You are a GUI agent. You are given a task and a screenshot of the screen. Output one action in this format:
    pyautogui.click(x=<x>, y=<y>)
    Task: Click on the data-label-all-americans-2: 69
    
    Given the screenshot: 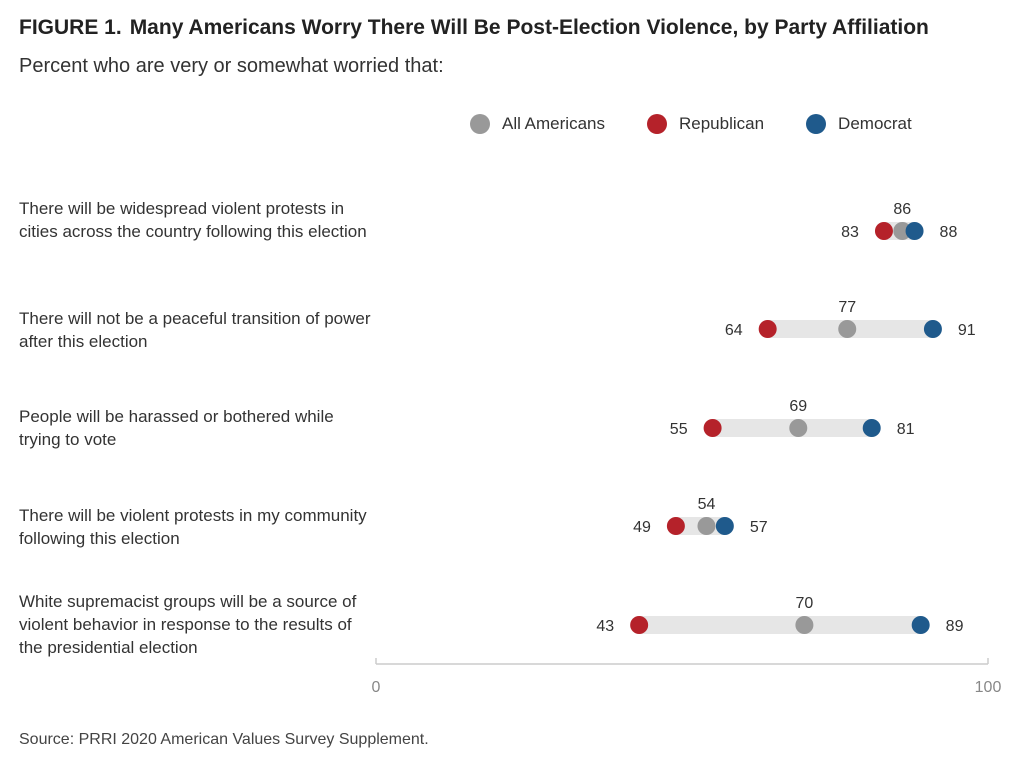 What is the action you would take?
    pyautogui.click(x=798, y=406)
    